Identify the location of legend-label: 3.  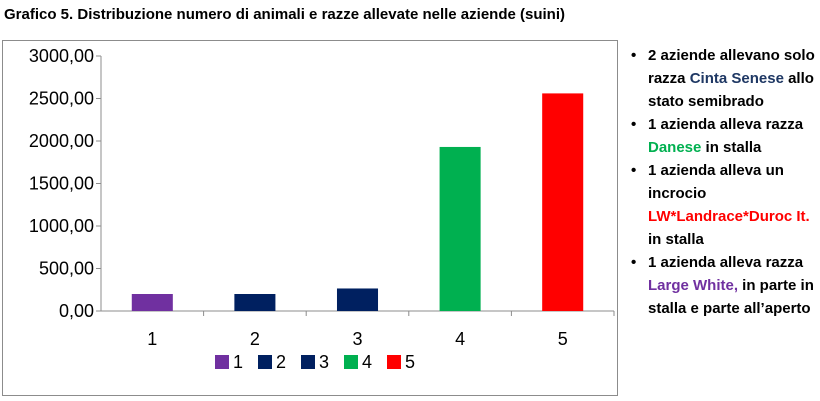
(324, 362).